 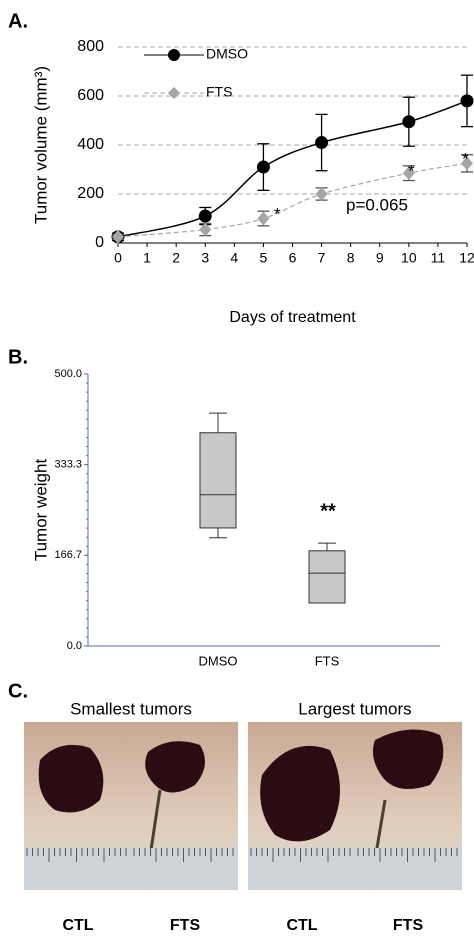 What do you see at coordinates (322, 258) in the screenshot?
I see `x-tick-label: 7` at bounding box center [322, 258].